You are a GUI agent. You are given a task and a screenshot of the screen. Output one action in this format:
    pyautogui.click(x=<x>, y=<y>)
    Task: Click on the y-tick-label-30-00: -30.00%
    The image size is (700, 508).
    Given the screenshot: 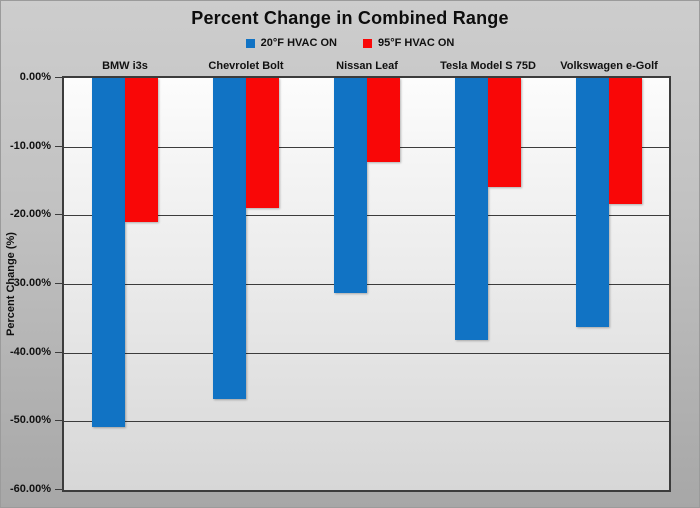 What is the action you would take?
    pyautogui.click(x=30, y=283)
    